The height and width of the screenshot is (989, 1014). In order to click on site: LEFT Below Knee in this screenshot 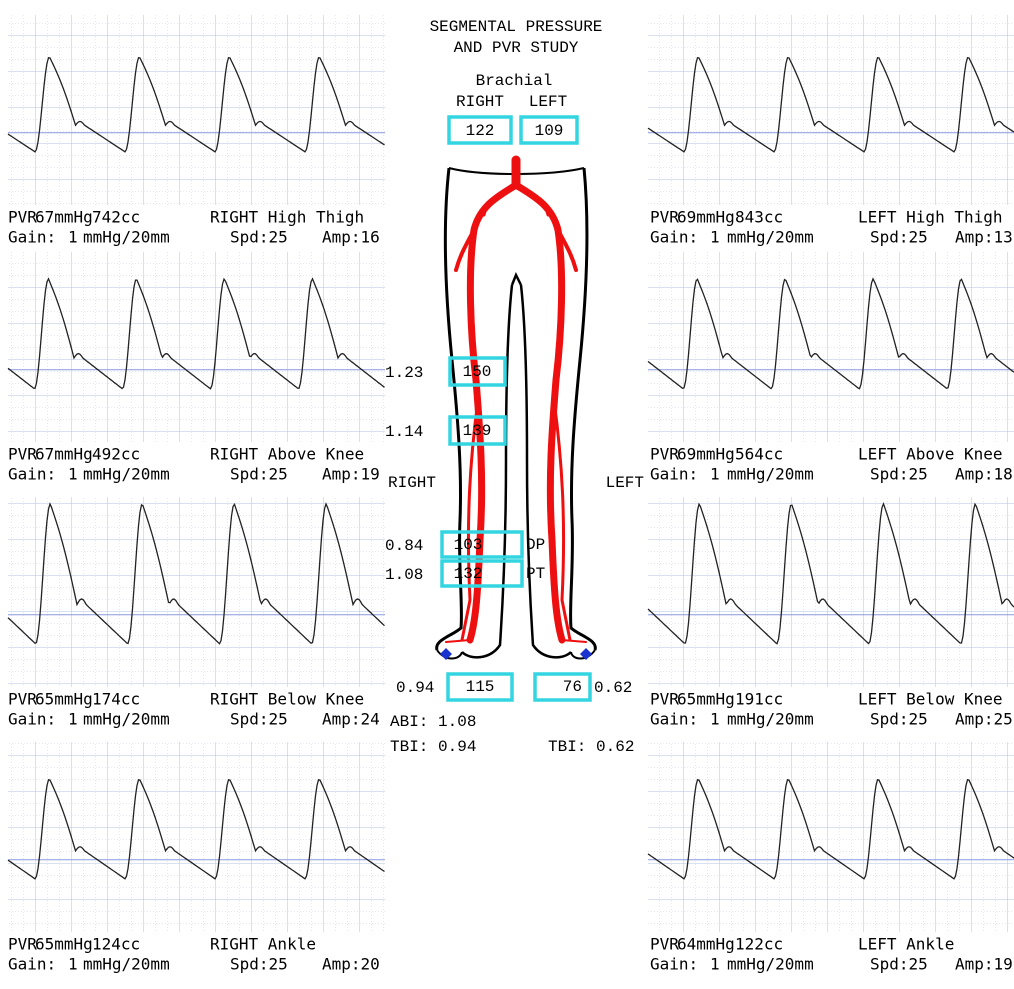, I will do `click(930, 699)`.